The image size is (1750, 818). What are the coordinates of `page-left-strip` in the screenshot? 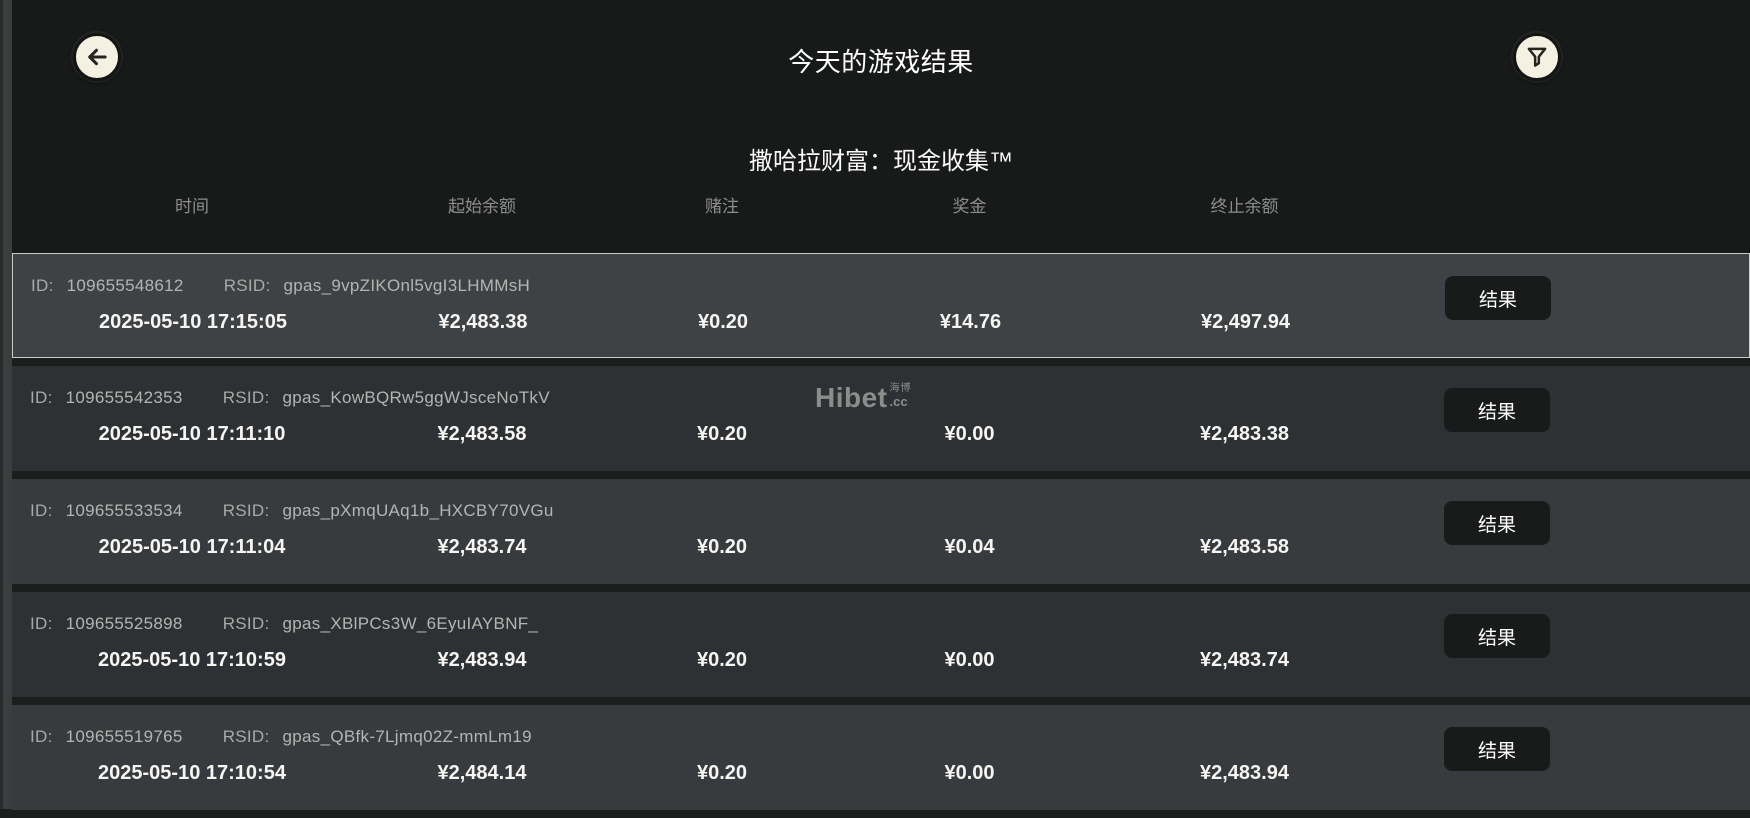 It's located at (7, 404).